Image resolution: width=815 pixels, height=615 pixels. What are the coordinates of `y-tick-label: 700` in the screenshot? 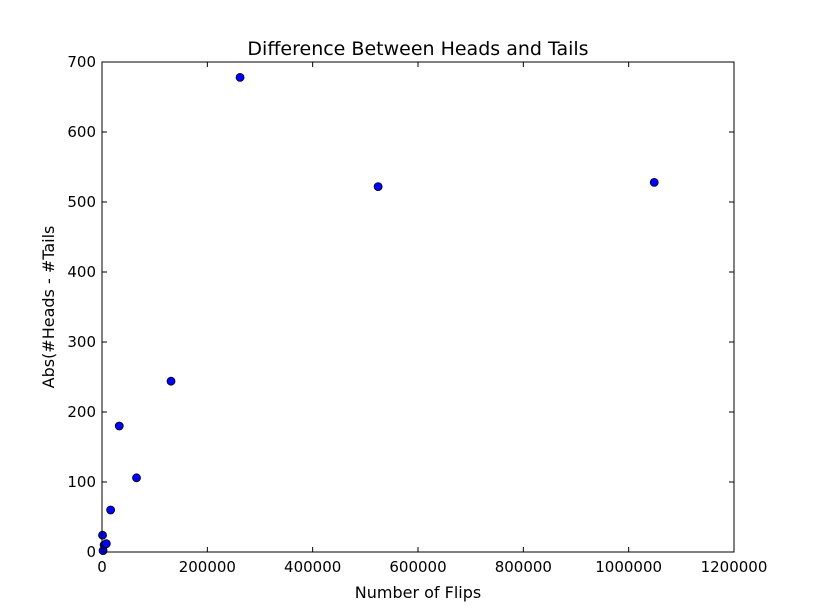 It's located at (81, 62).